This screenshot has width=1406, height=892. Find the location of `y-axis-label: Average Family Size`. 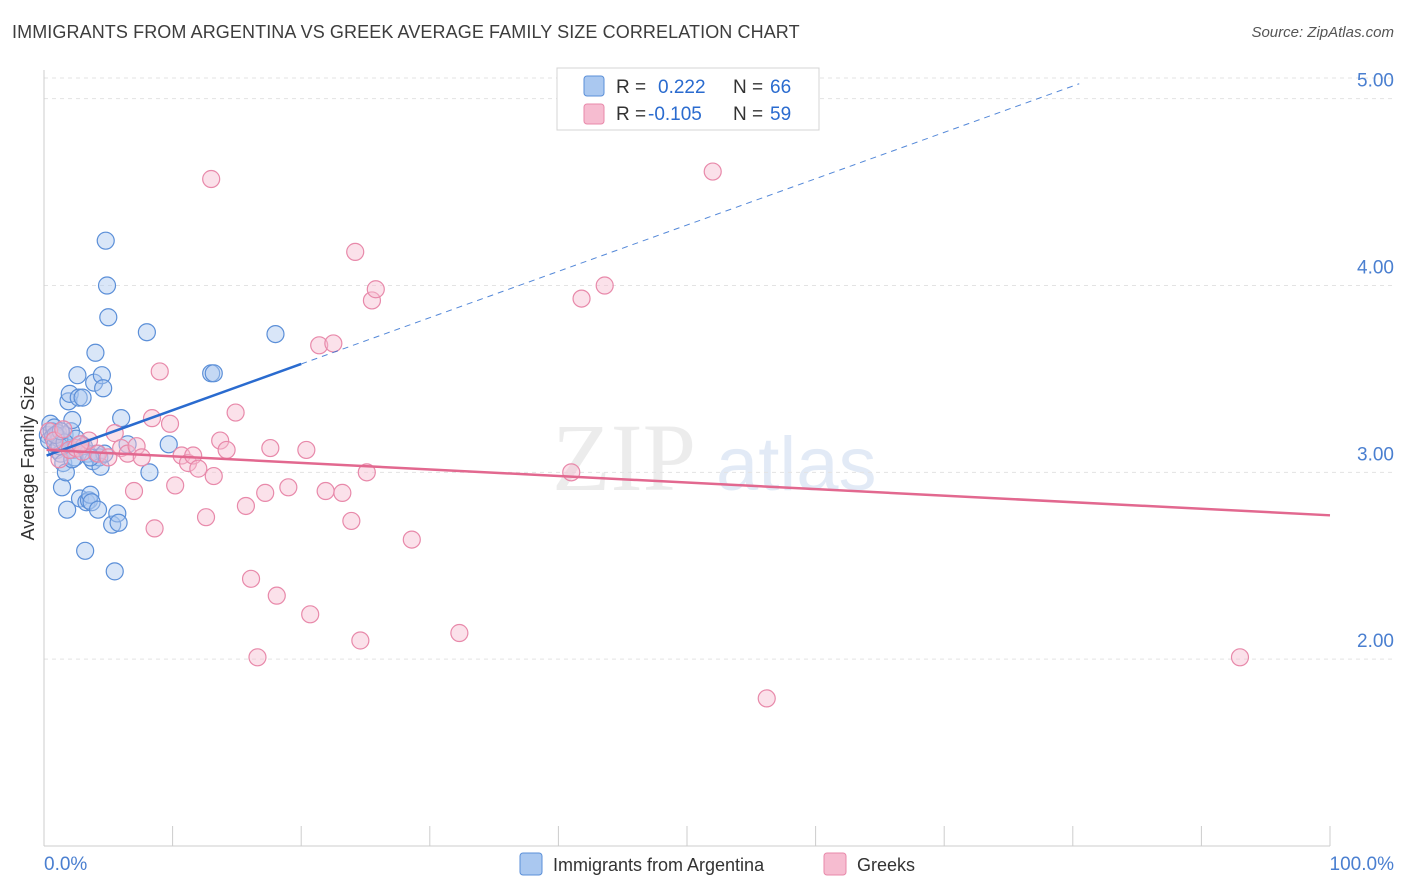

y-axis-label: Average Family Size is located at coordinates (28, 458).